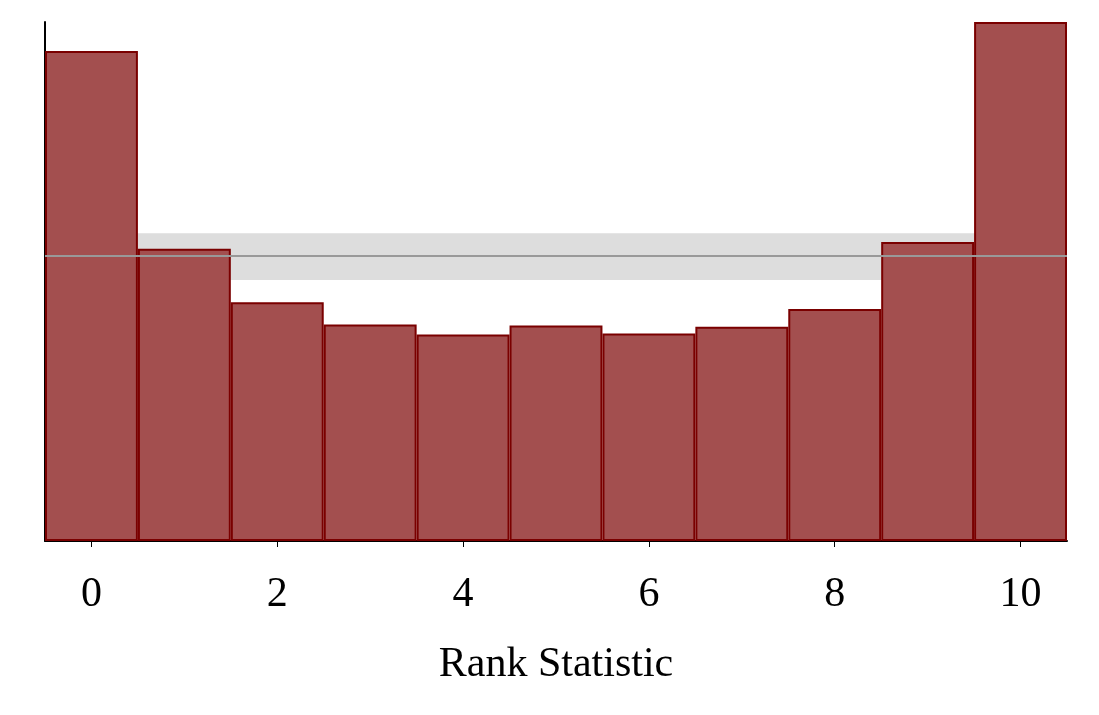 The height and width of the screenshot is (715, 1099). I want to click on x-tick-label: 8, so click(835, 592).